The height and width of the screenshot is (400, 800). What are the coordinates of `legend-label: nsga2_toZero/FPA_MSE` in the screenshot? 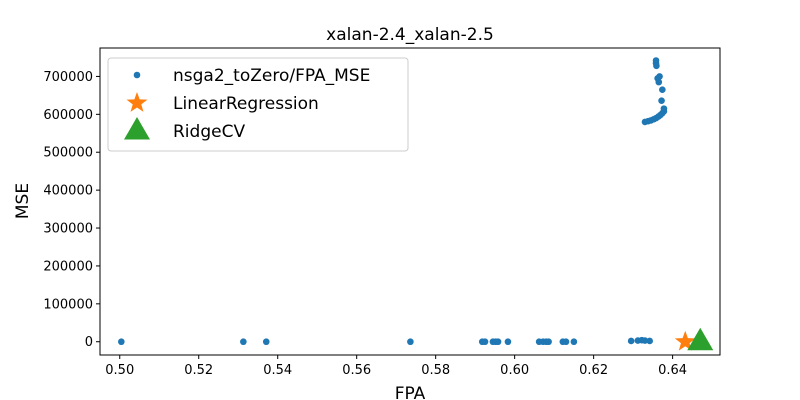 It's located at (271, 76).